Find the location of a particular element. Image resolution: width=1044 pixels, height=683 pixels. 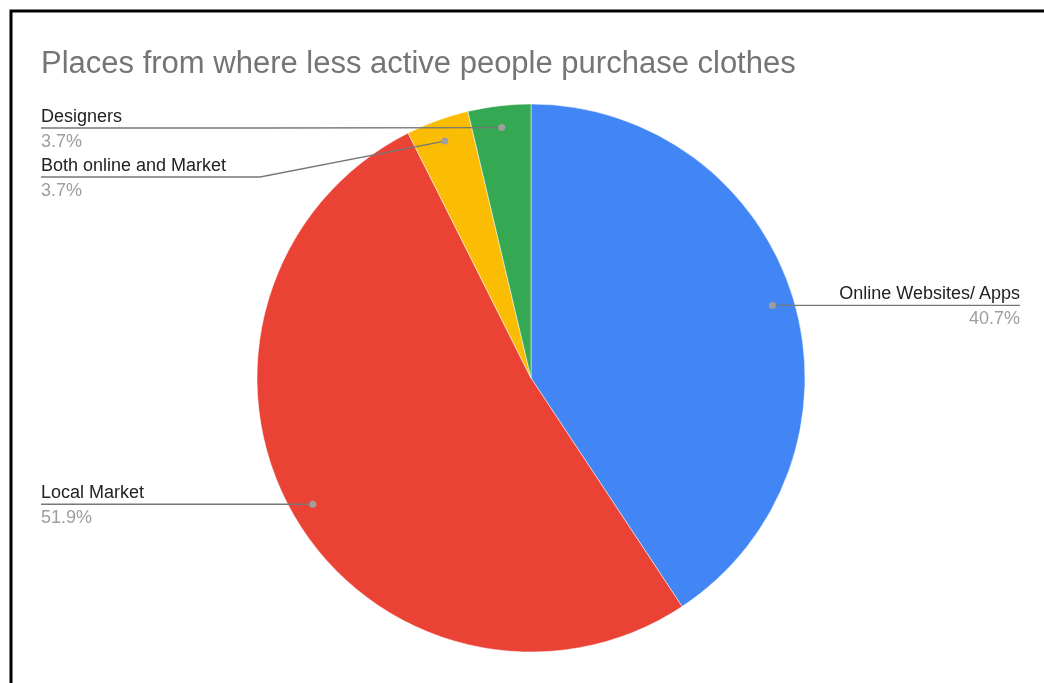

data-label: 51.9% is located at coordinates (67, 517).